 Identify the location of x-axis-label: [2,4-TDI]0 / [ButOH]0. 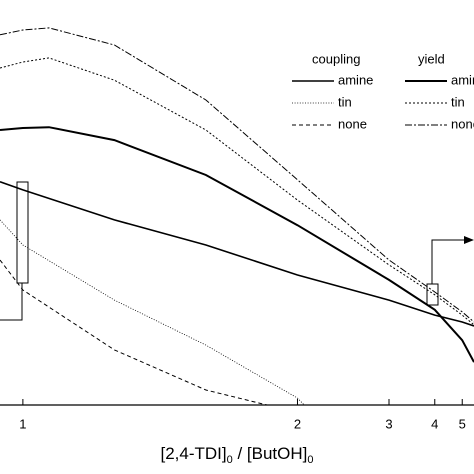
(236, 454).